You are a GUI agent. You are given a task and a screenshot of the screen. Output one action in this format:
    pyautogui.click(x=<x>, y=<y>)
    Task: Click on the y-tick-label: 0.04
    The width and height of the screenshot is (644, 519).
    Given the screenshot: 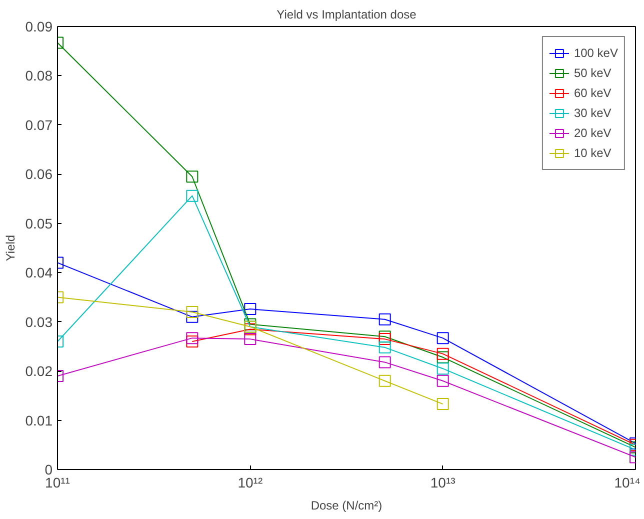 What is the action you would take?
    pyautogui.click(x=39, y=272)
    